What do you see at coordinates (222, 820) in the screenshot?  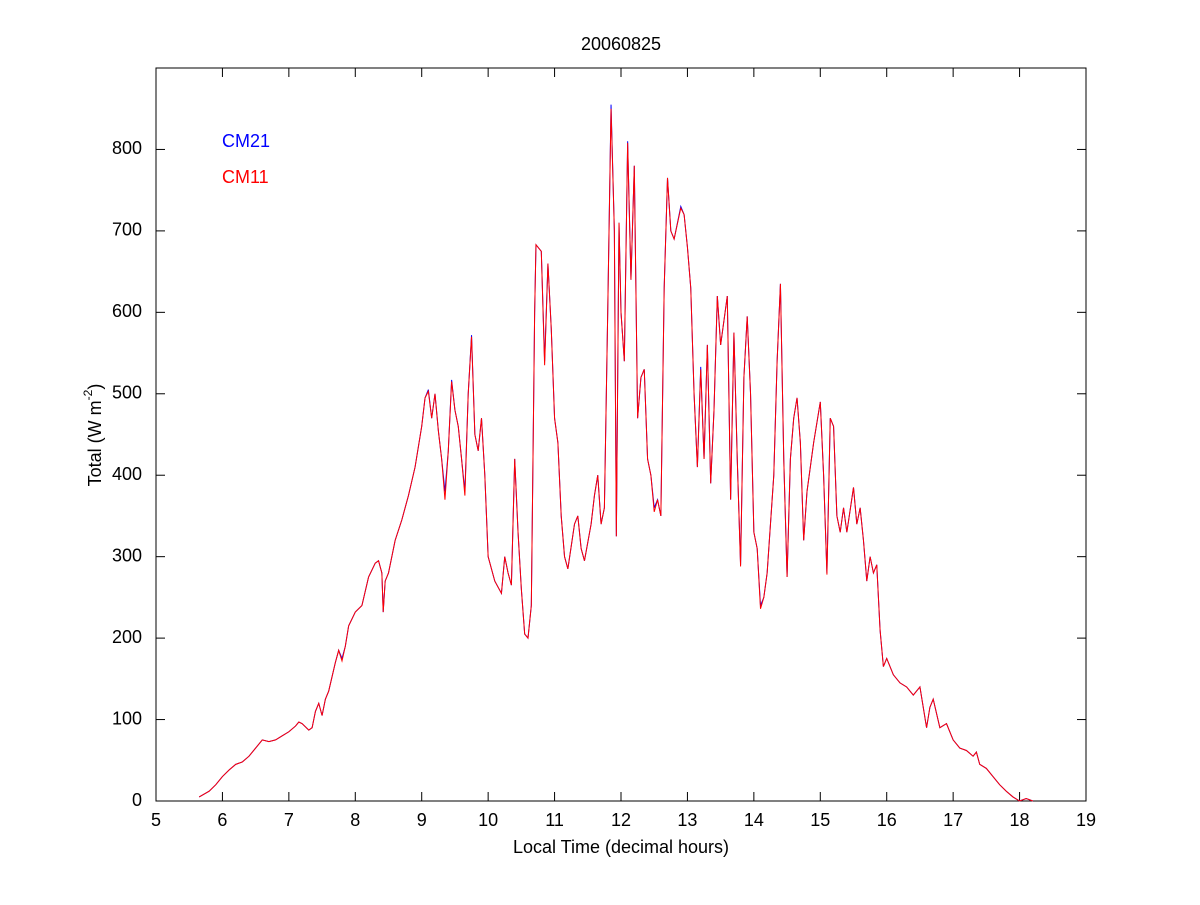 I see `x-tick-label: 6` at bounding box center [222, 820].